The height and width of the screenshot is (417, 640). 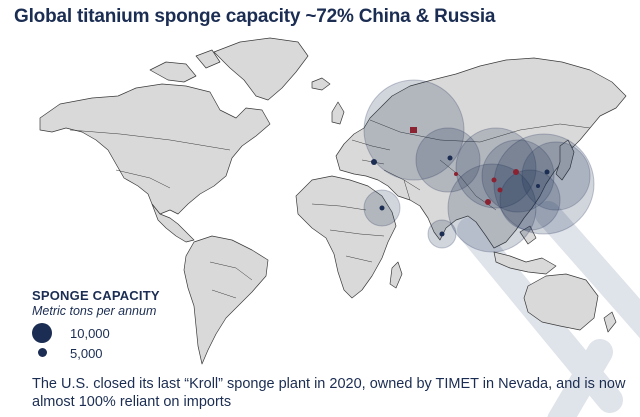 I want to click on land-madagascar, so click(x=396, y=275).